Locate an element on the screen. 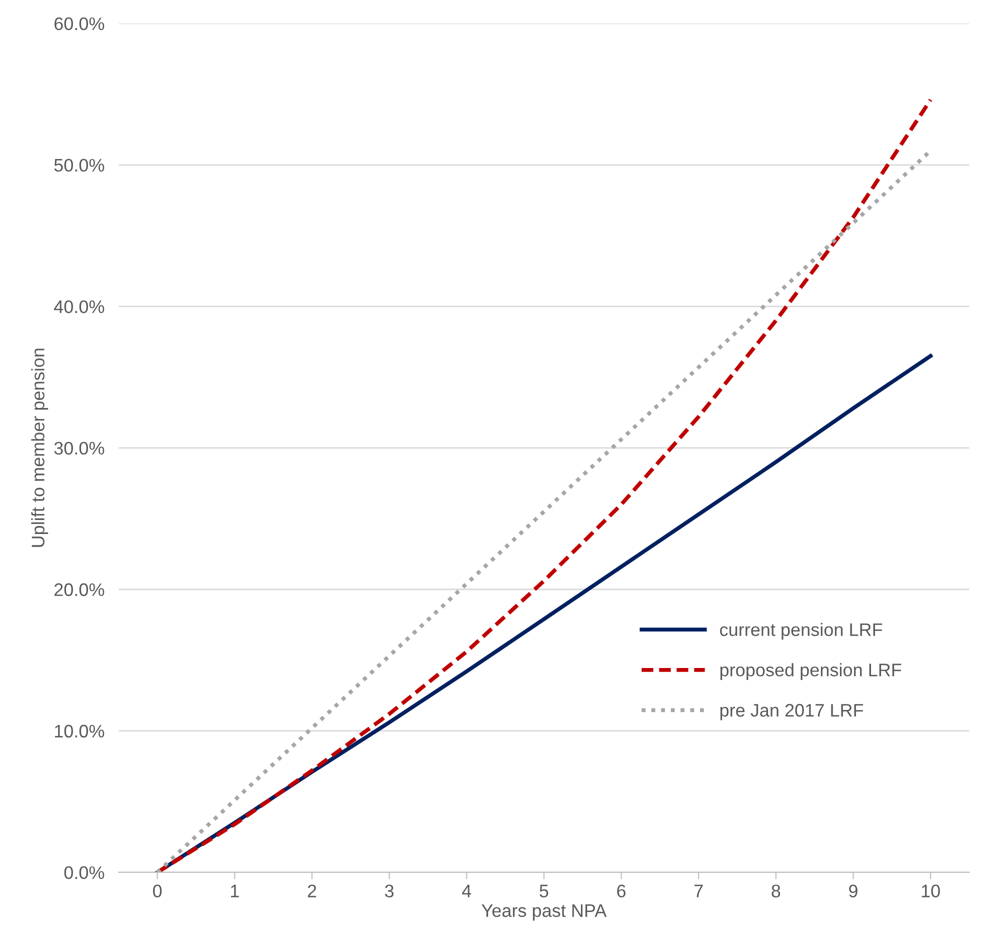 This screenshot has width=989, height=938. y-tick-label: 0.0% is located at coordinates (84, 873).